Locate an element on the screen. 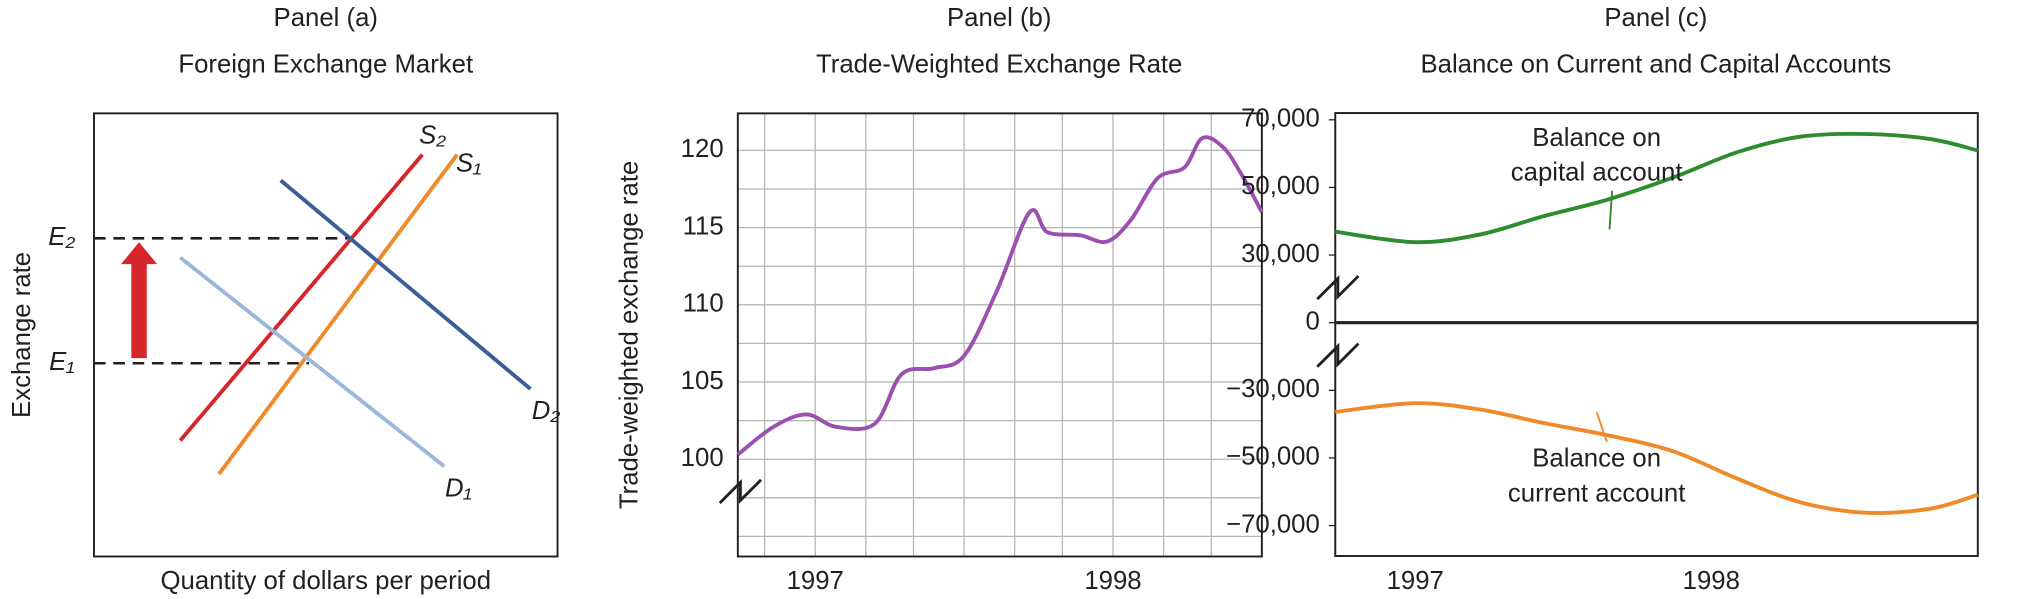  y-axis-label: Trade-weighted exchange rate is located at coordinates (630, 335).